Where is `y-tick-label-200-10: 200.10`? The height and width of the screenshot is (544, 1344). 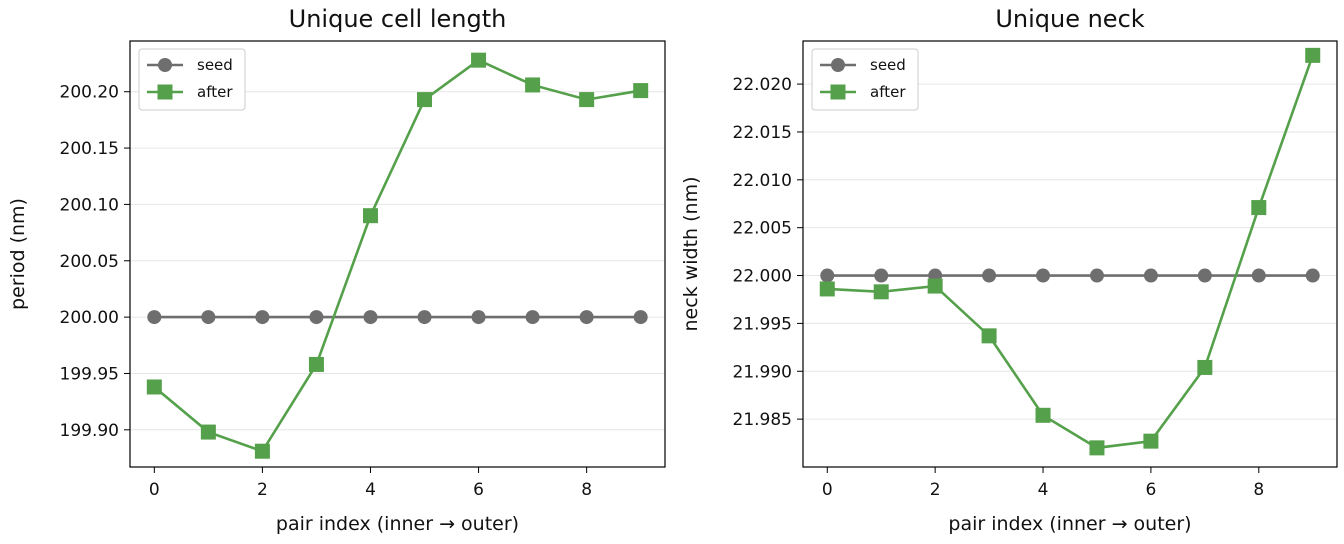 y-tick-label-200-10: 200.10 is located at coordinates (89, 205).